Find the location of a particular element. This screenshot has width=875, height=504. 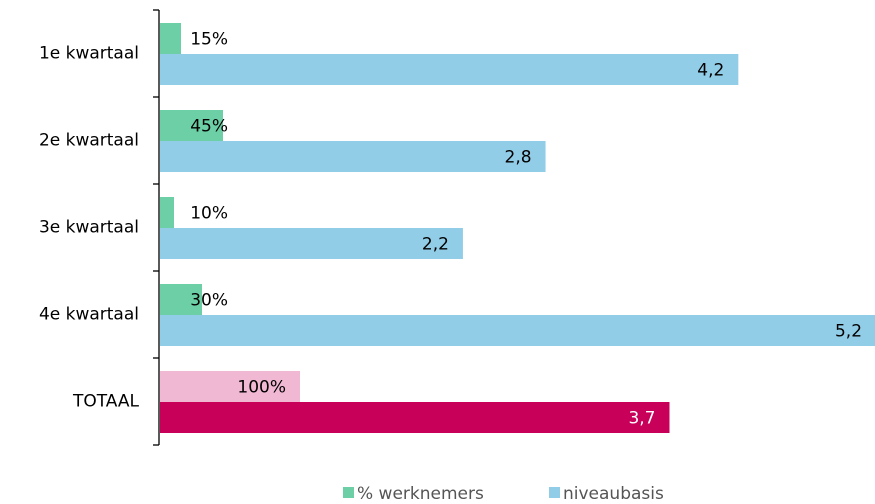

data-label: 100% is located at coordinates (261, 388).